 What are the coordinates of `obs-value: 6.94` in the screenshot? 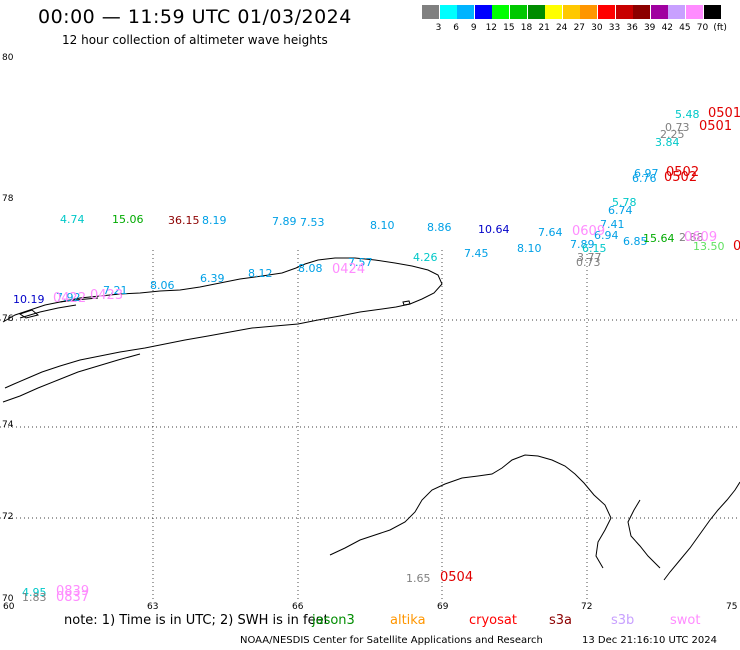 It's located at (606, 235).